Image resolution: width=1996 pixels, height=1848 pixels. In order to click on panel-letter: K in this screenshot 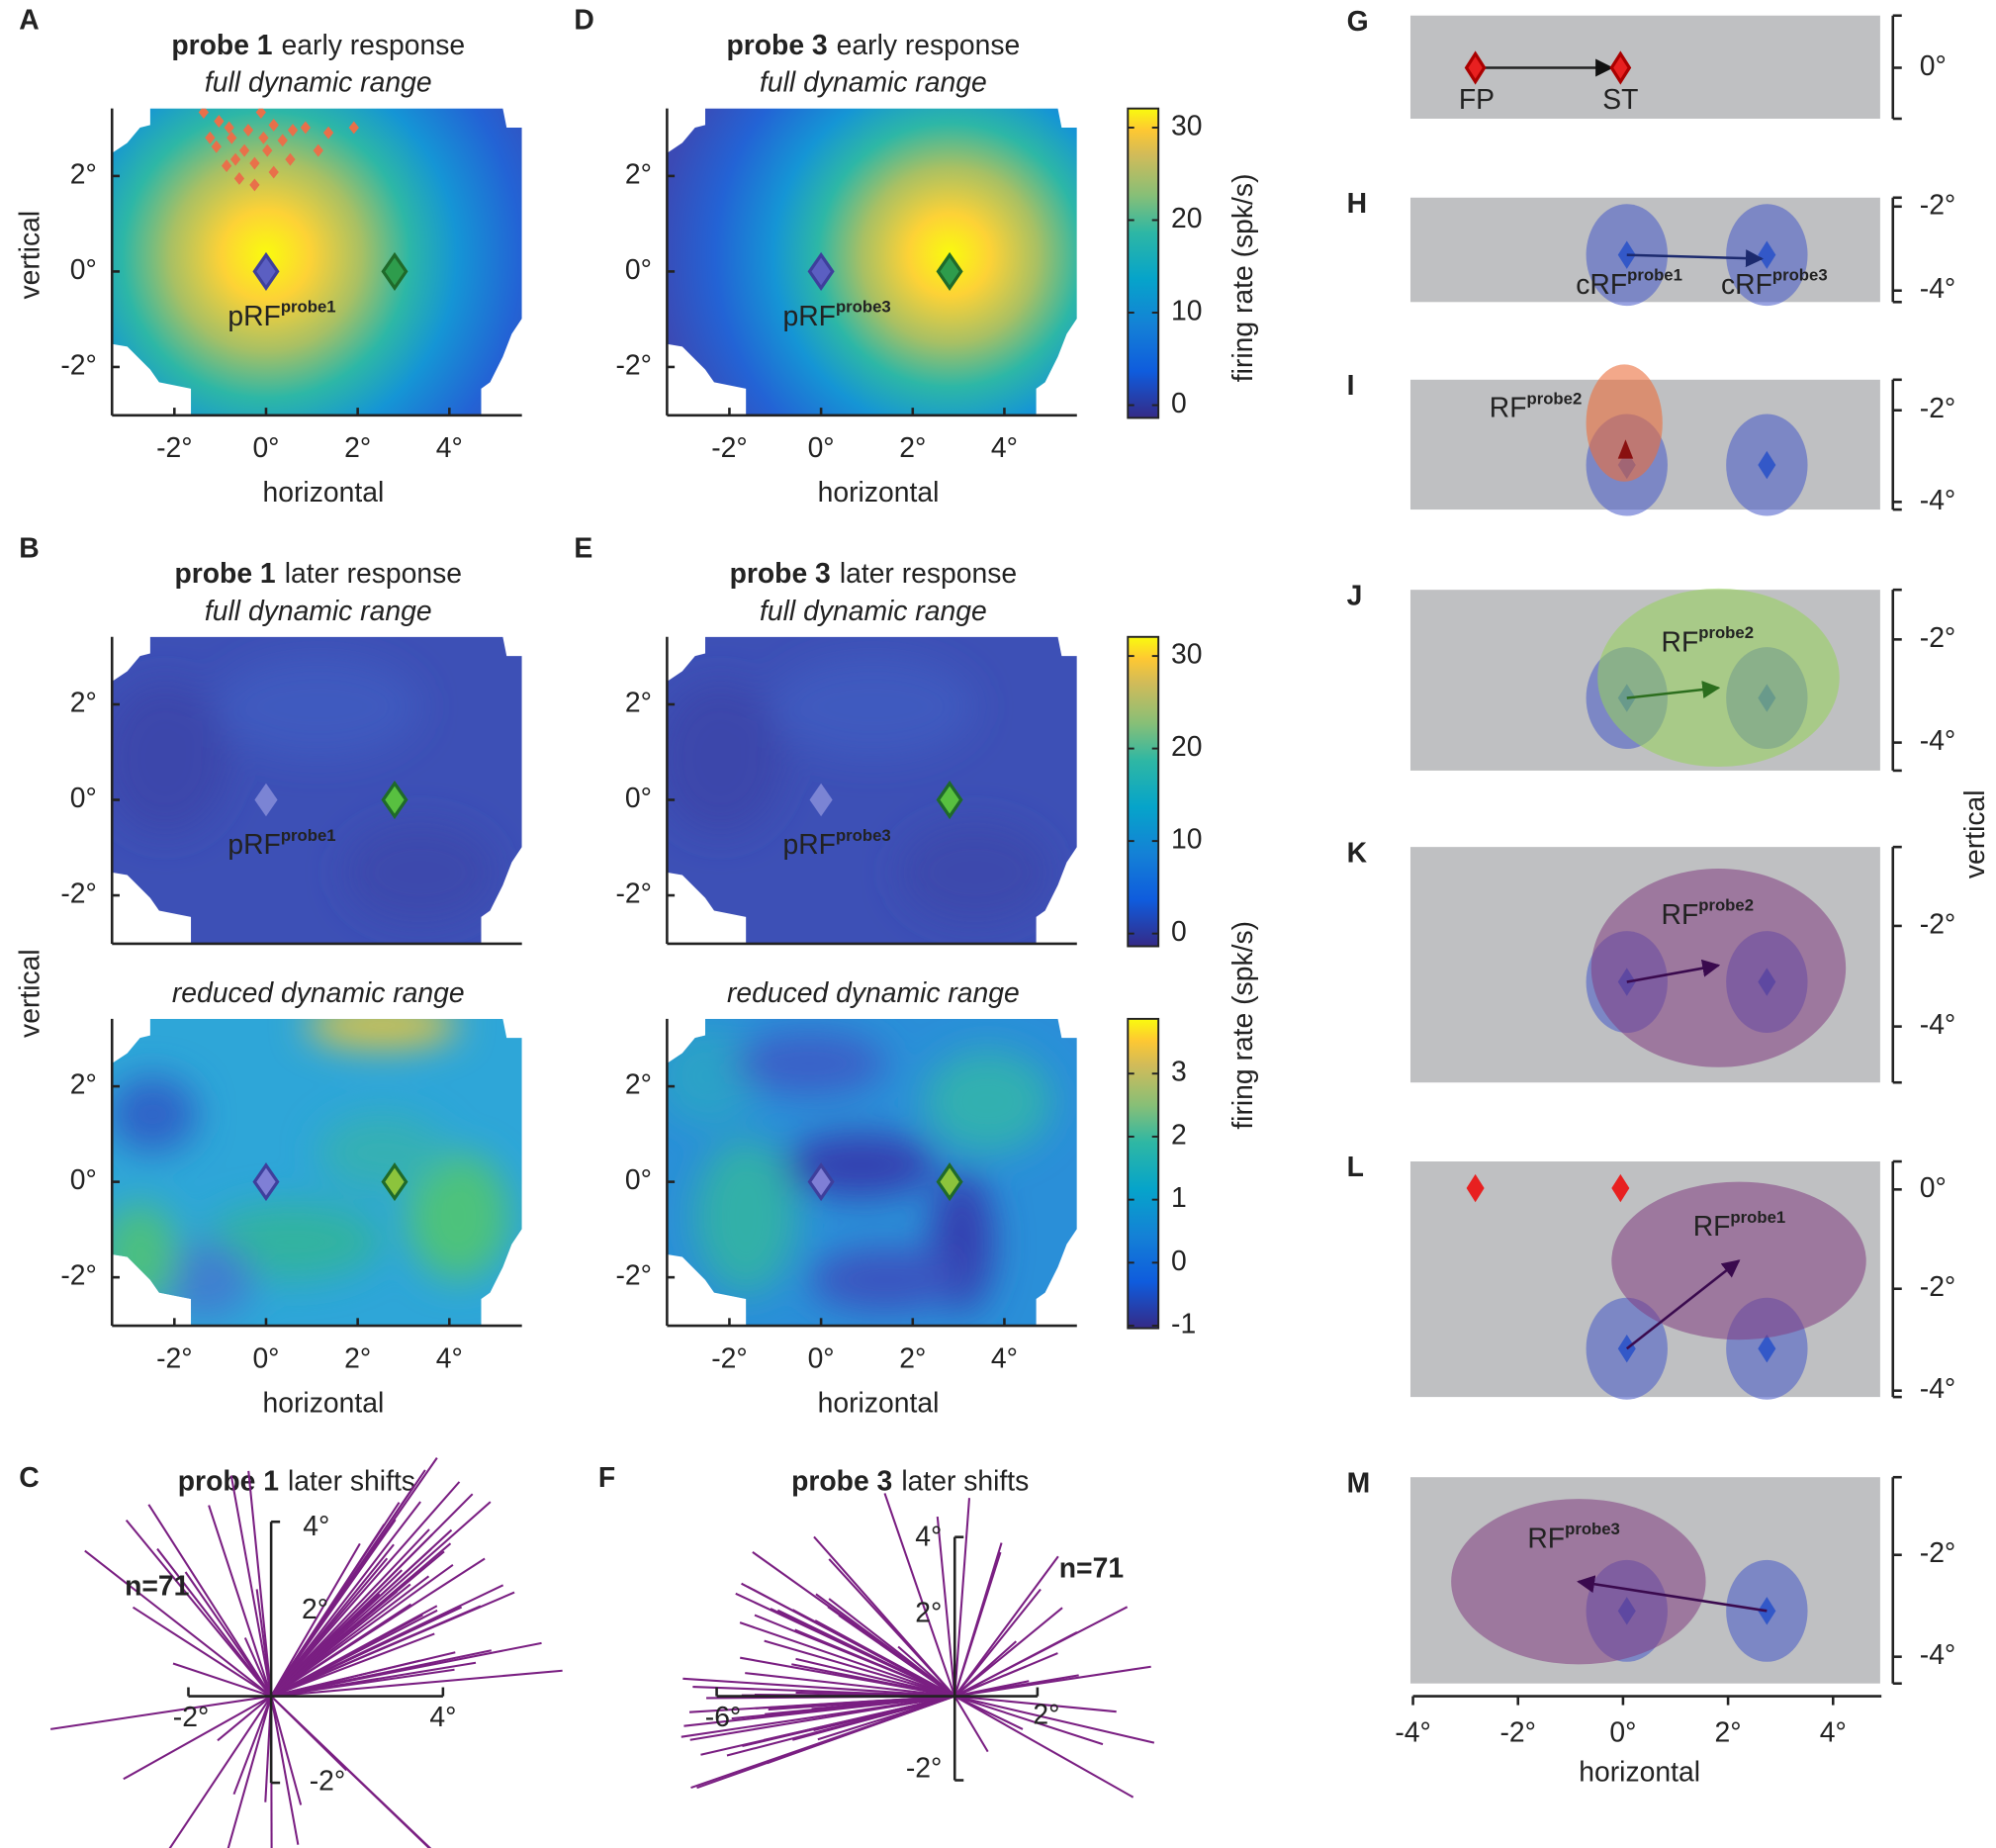, I will do `click(1357, 852)`.